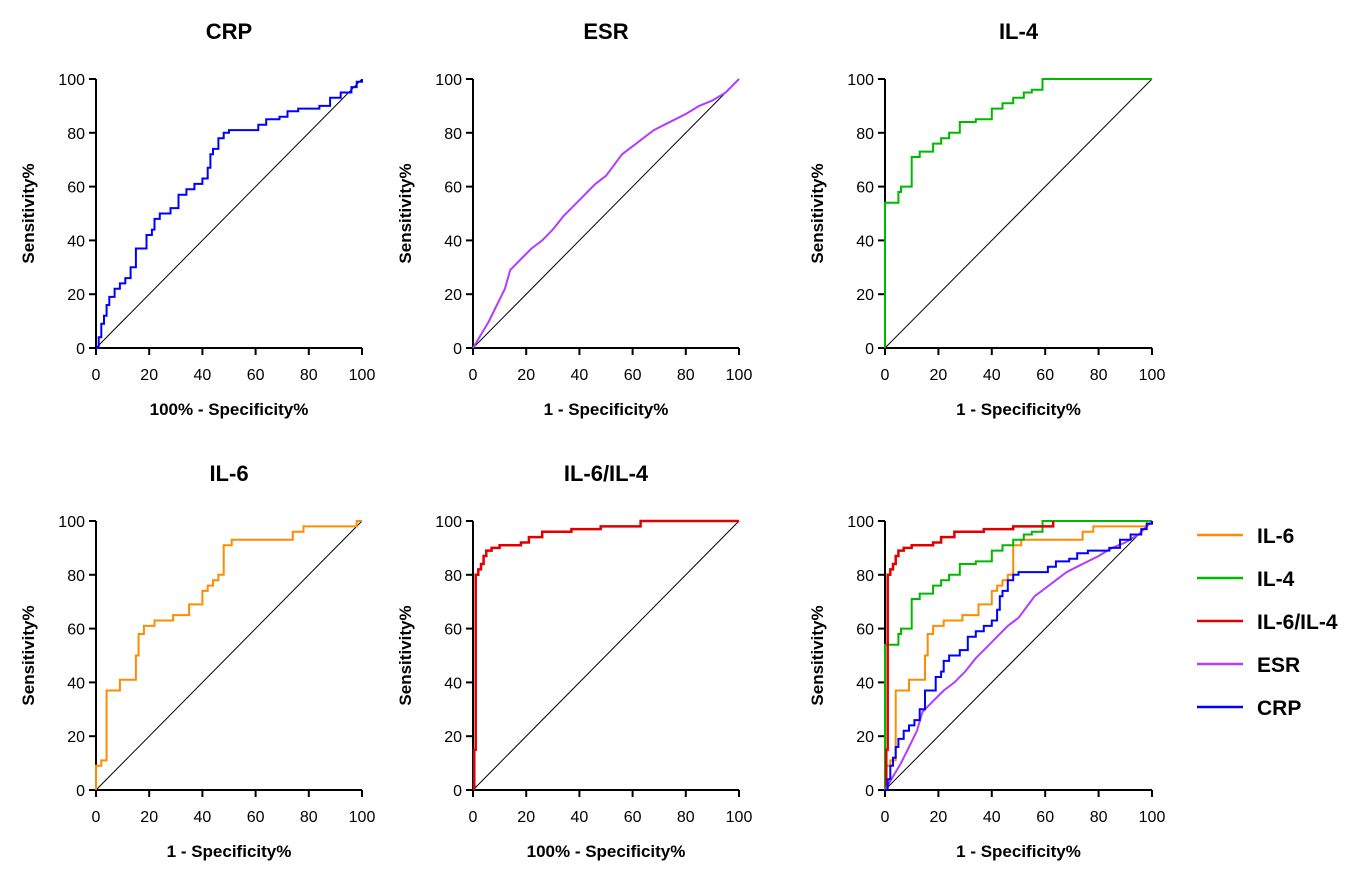  What do you see at coordinates (1279, 708) in the screenshot?
I see `legend-label-crp: CRP` at bounding box center [1279, 708].